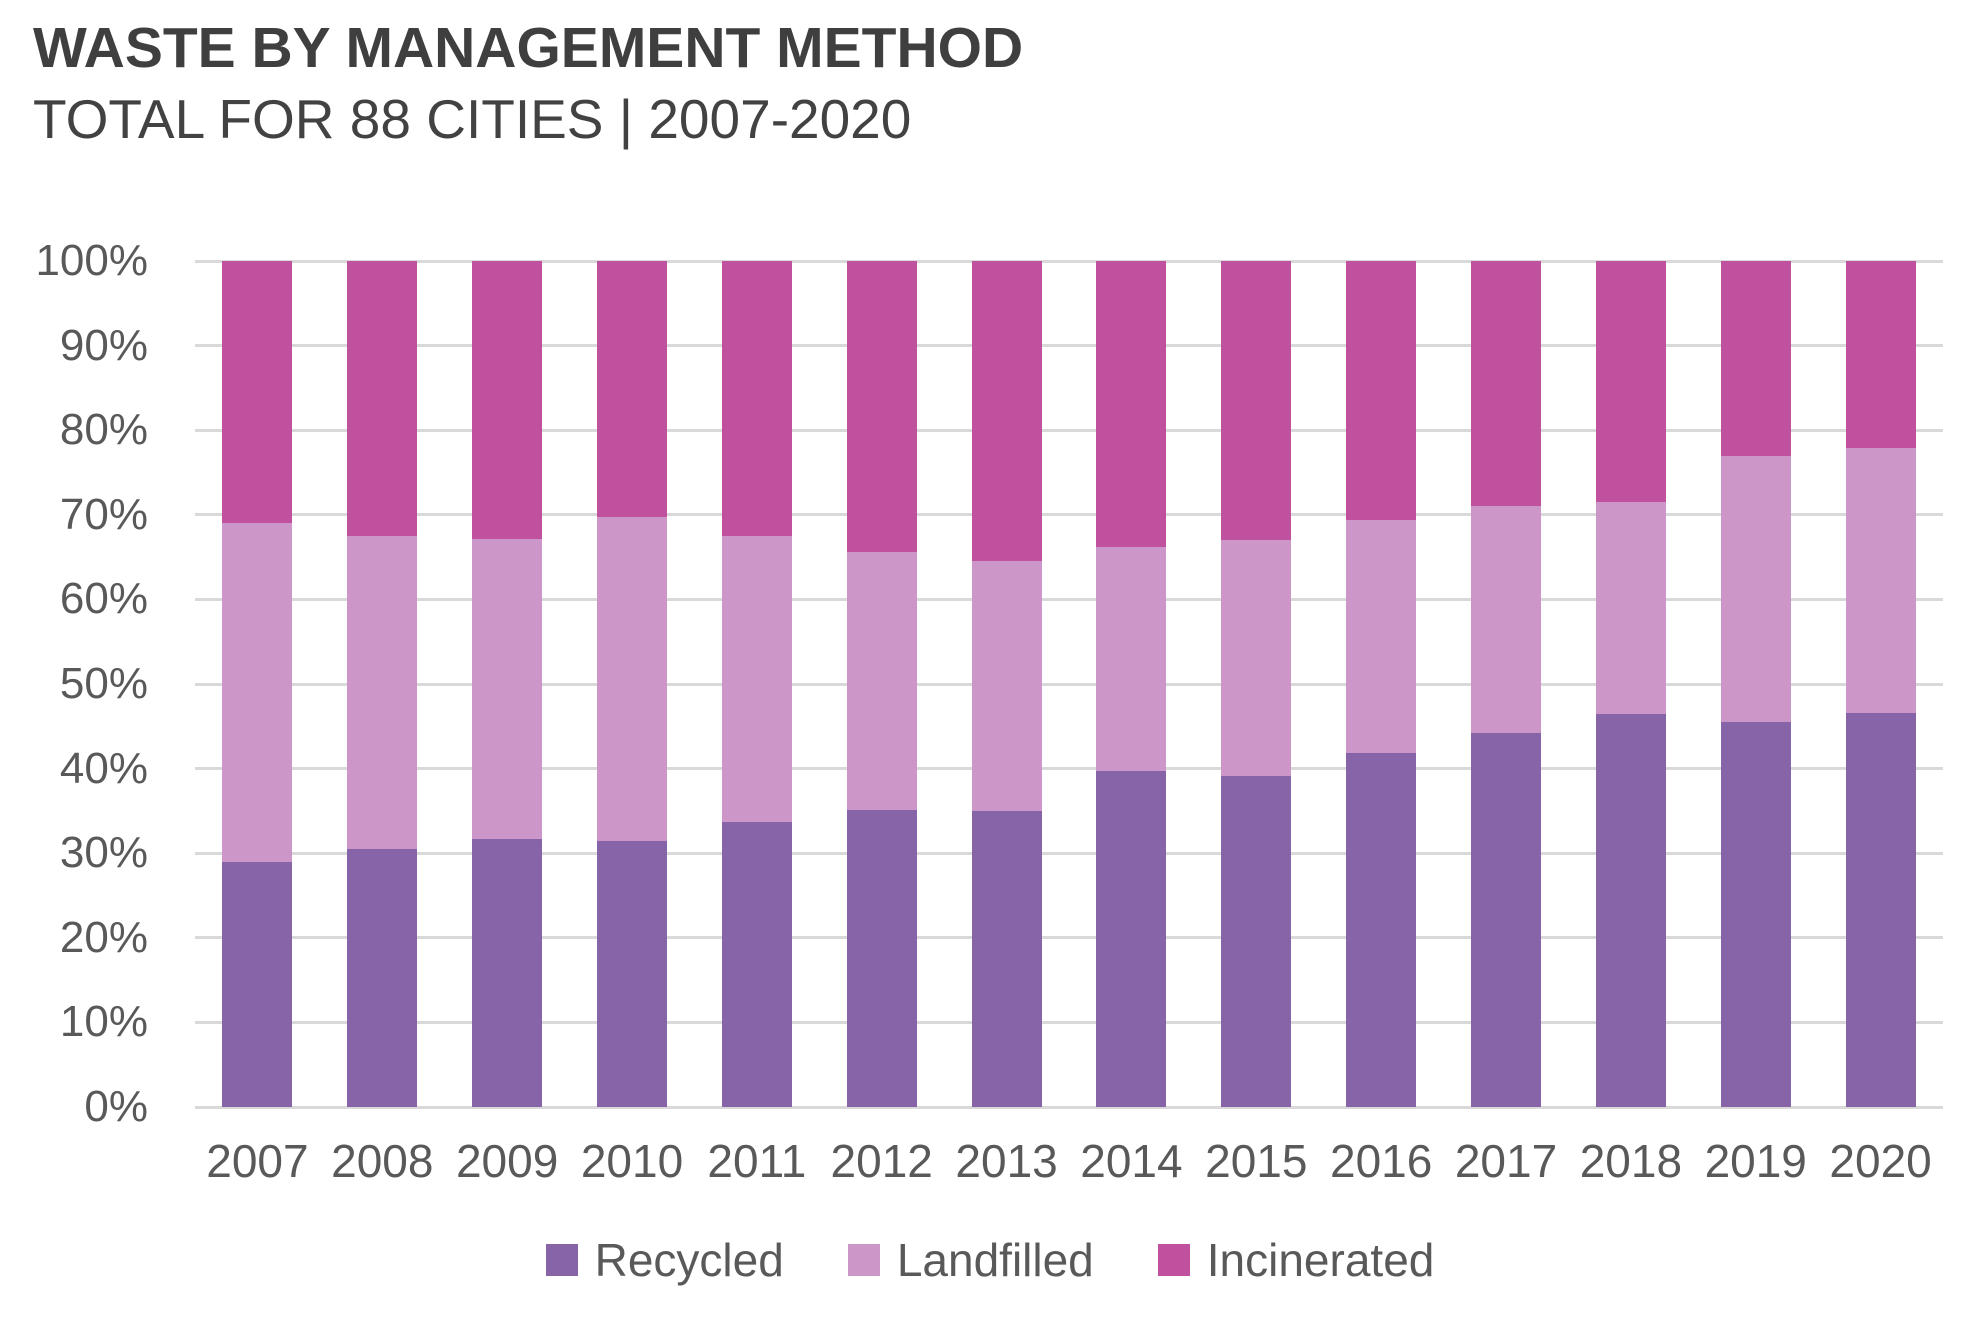 The height and width of the screenshot is (1321, 1980). What do you see at coordinates (1381, 636) in the screenshot?
I see `bar-segment-landfilled-2016` at bounding box center [1381, 636].